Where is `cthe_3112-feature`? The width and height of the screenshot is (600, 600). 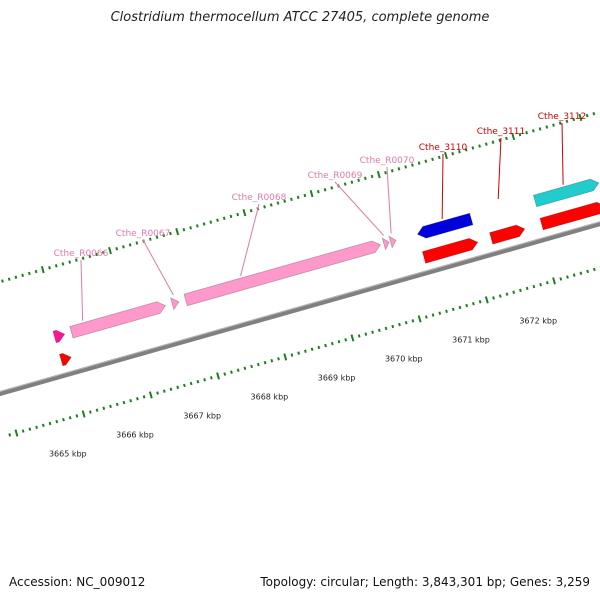 cthe_3112-feature is located at coordinates (566, 193).